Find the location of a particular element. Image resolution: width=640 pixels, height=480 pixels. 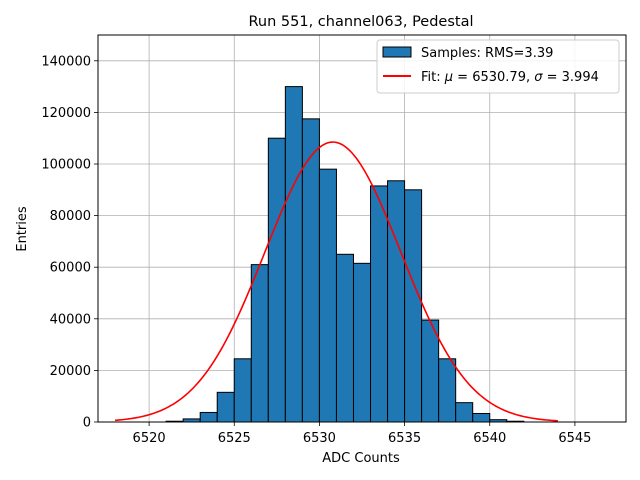

legend-fit-label: Fit: μ = 6530.79, σ = 3.994 is located at coordinates (510, 77).